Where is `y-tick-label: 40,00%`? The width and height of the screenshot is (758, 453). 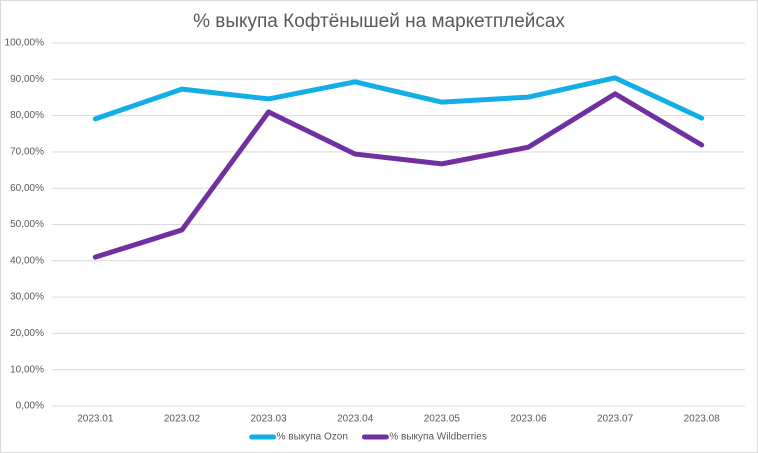
y-tick-label: 40,00% is located at coordinates (27, 260).